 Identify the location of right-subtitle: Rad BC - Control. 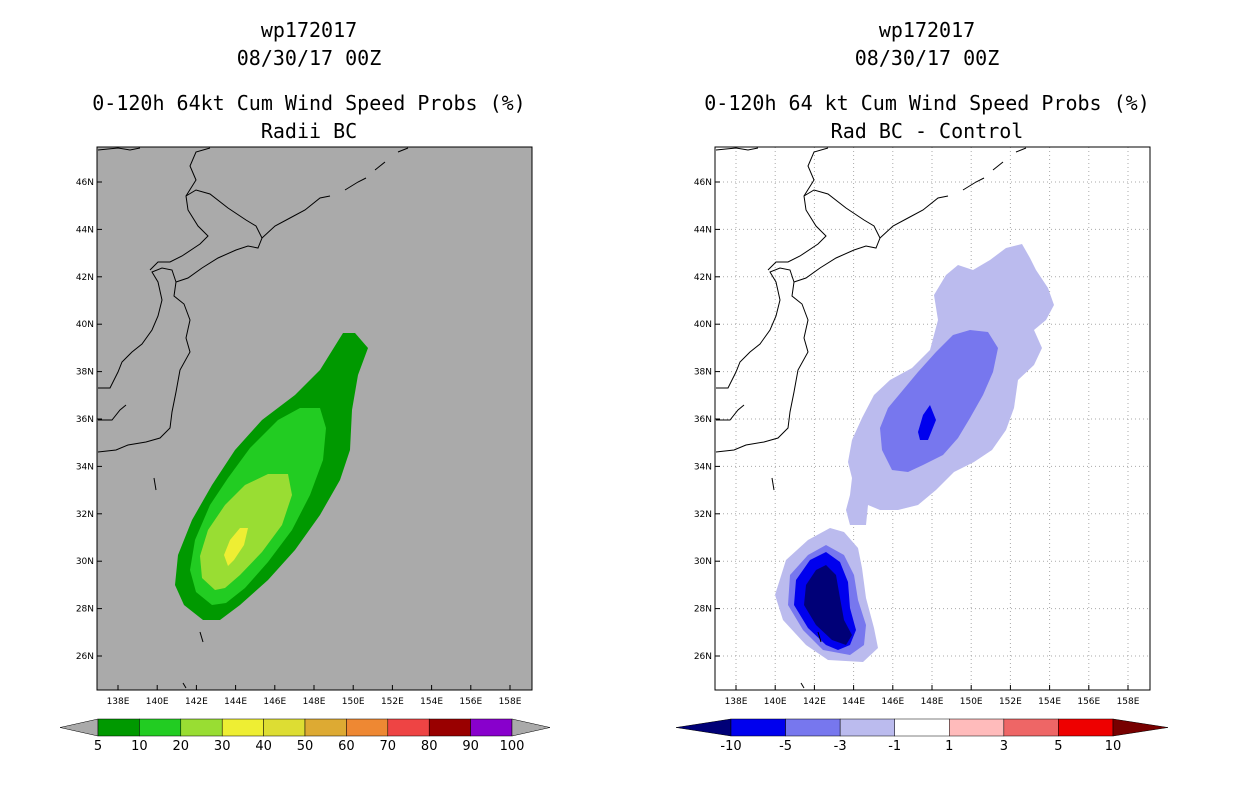
(927, 131).